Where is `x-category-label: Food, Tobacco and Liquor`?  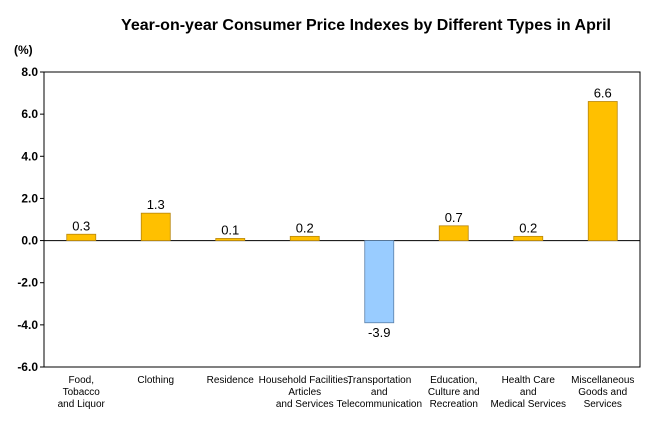
x-category-label: Food, Tobacco and Liquor is located at coordinates (82, 392).